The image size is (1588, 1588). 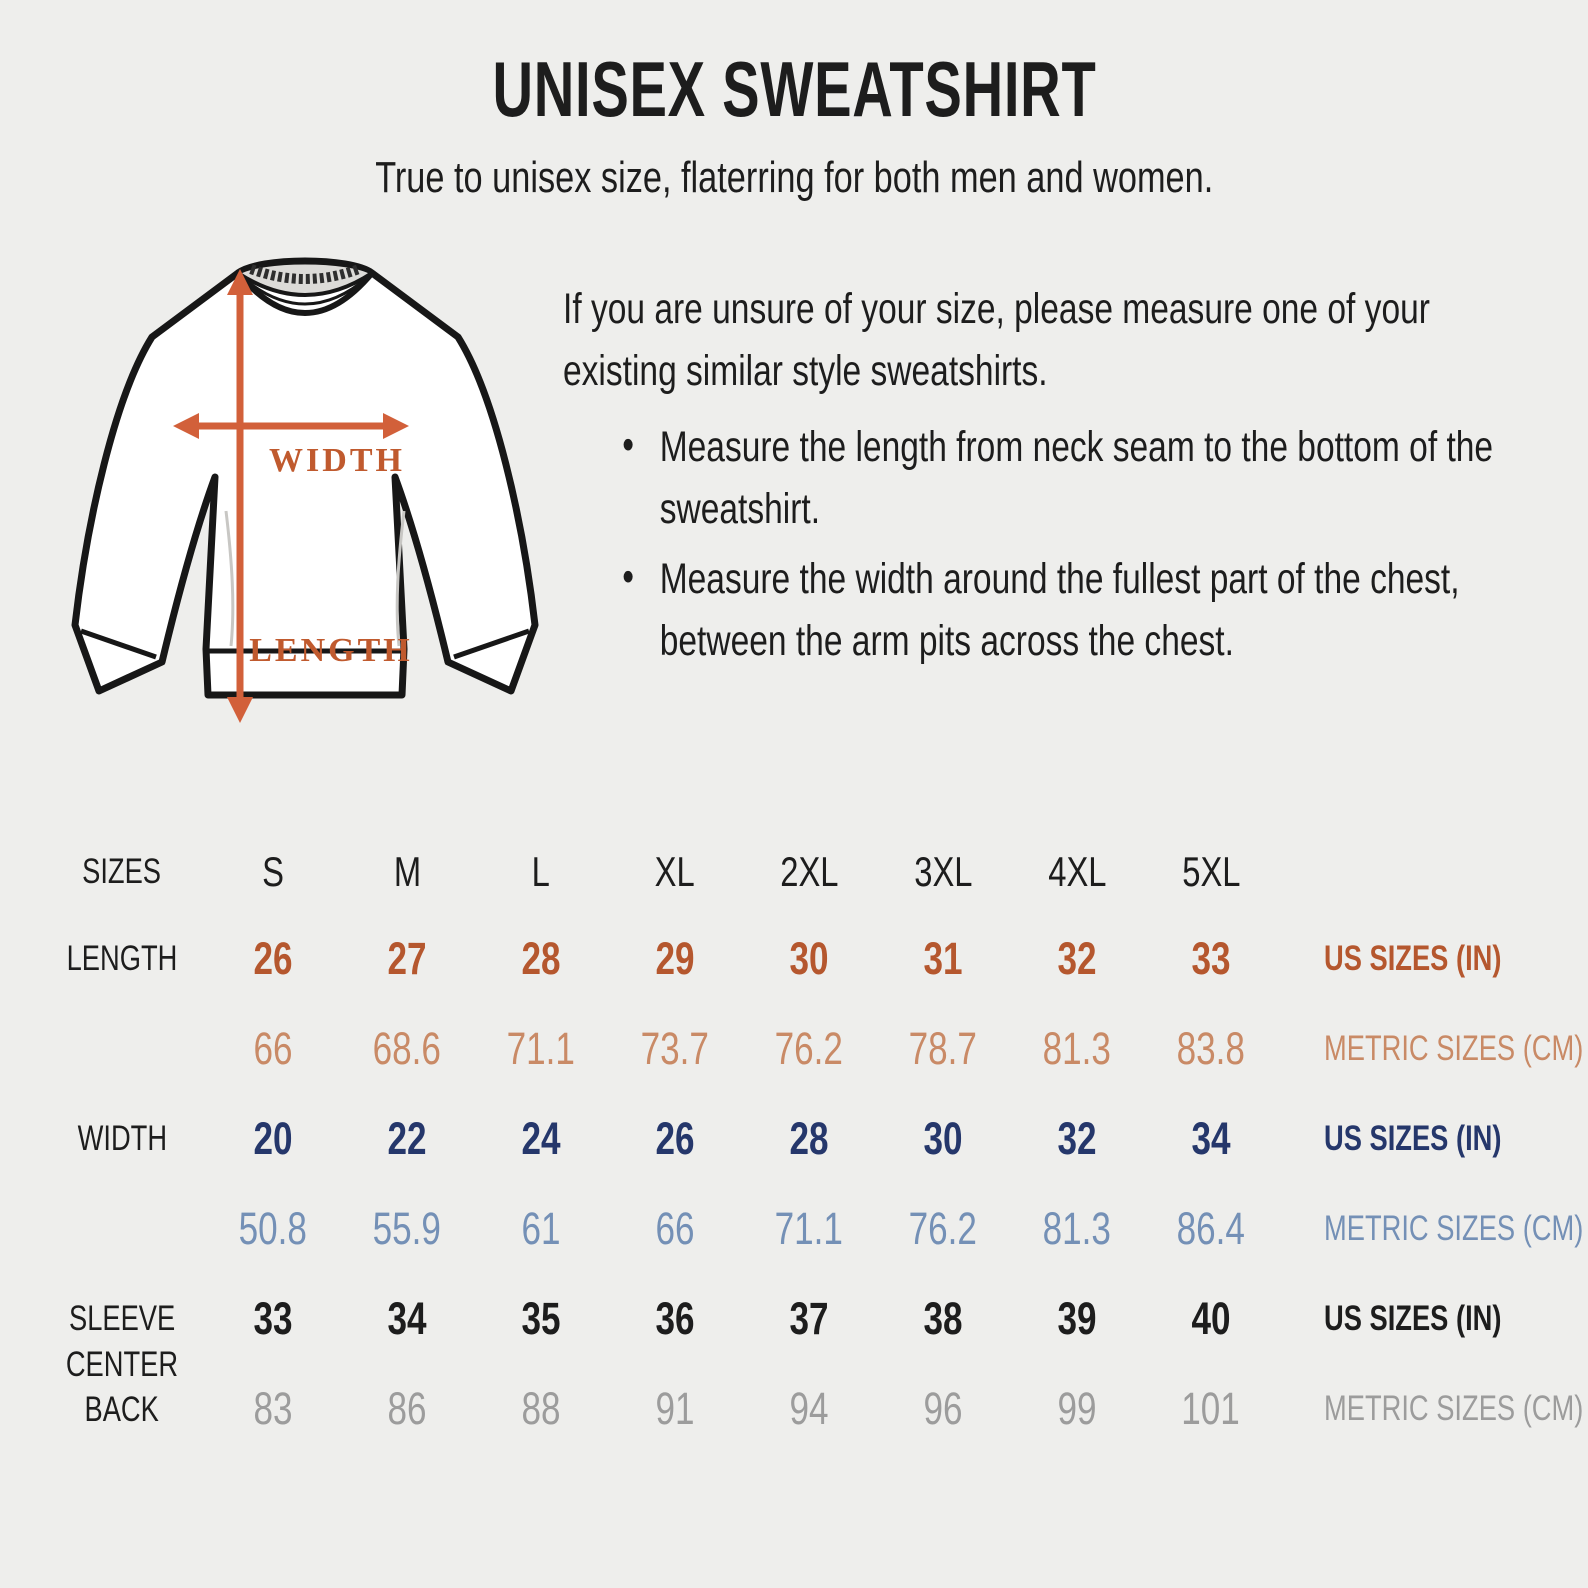 What do you see at coordinates (943, 1319) in the screenshot?
I see `sleeve-us-value: 38` at bounding box center [943, 1319].